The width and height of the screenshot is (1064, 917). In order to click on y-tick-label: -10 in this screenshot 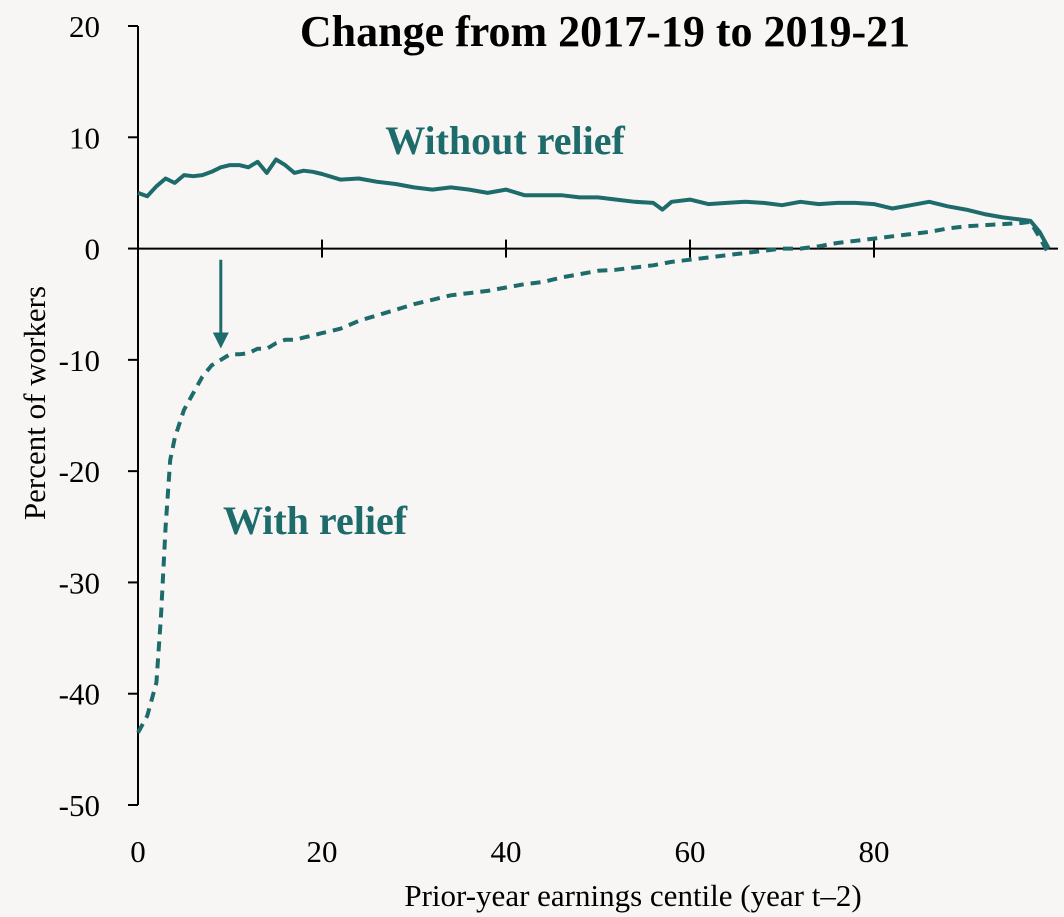, I will do `click(79, 360)`.